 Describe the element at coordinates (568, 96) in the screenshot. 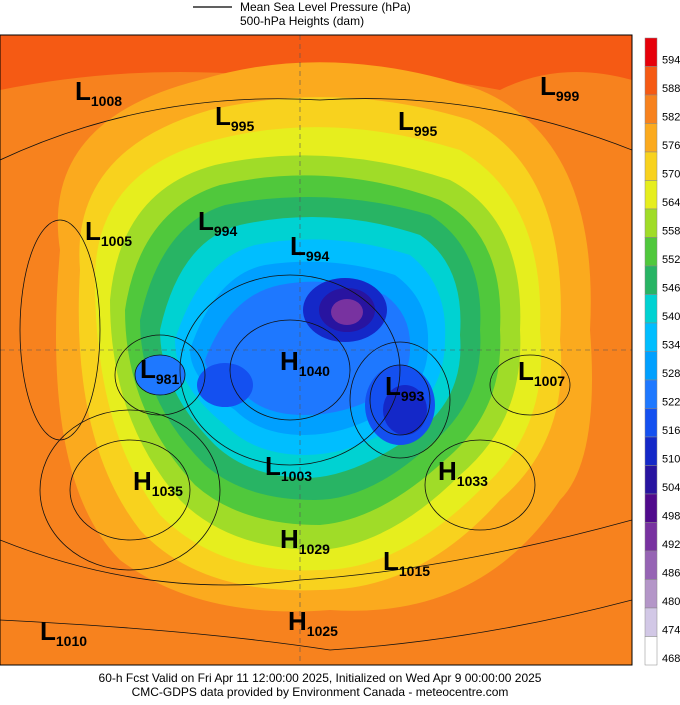

I see `system-pressure: 999` at that location.